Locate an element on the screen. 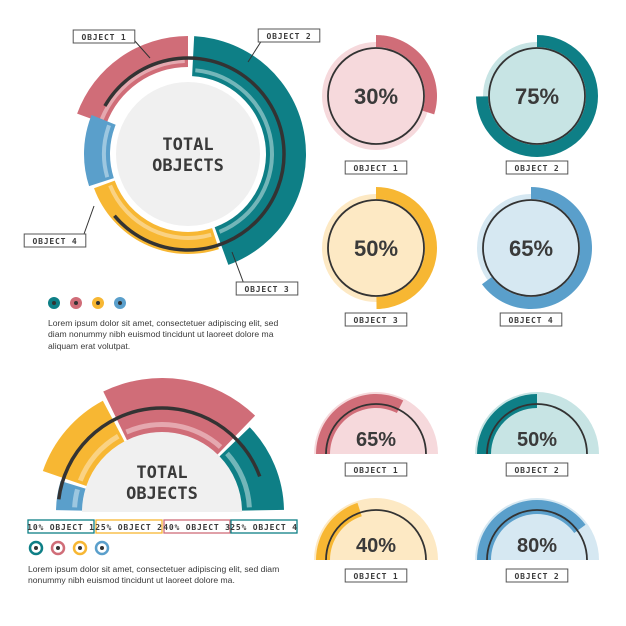 The width and height of the screenshot is (626, 626). half-gauge-label-2: OBJECT 1 is located at coordinates (376, 576).